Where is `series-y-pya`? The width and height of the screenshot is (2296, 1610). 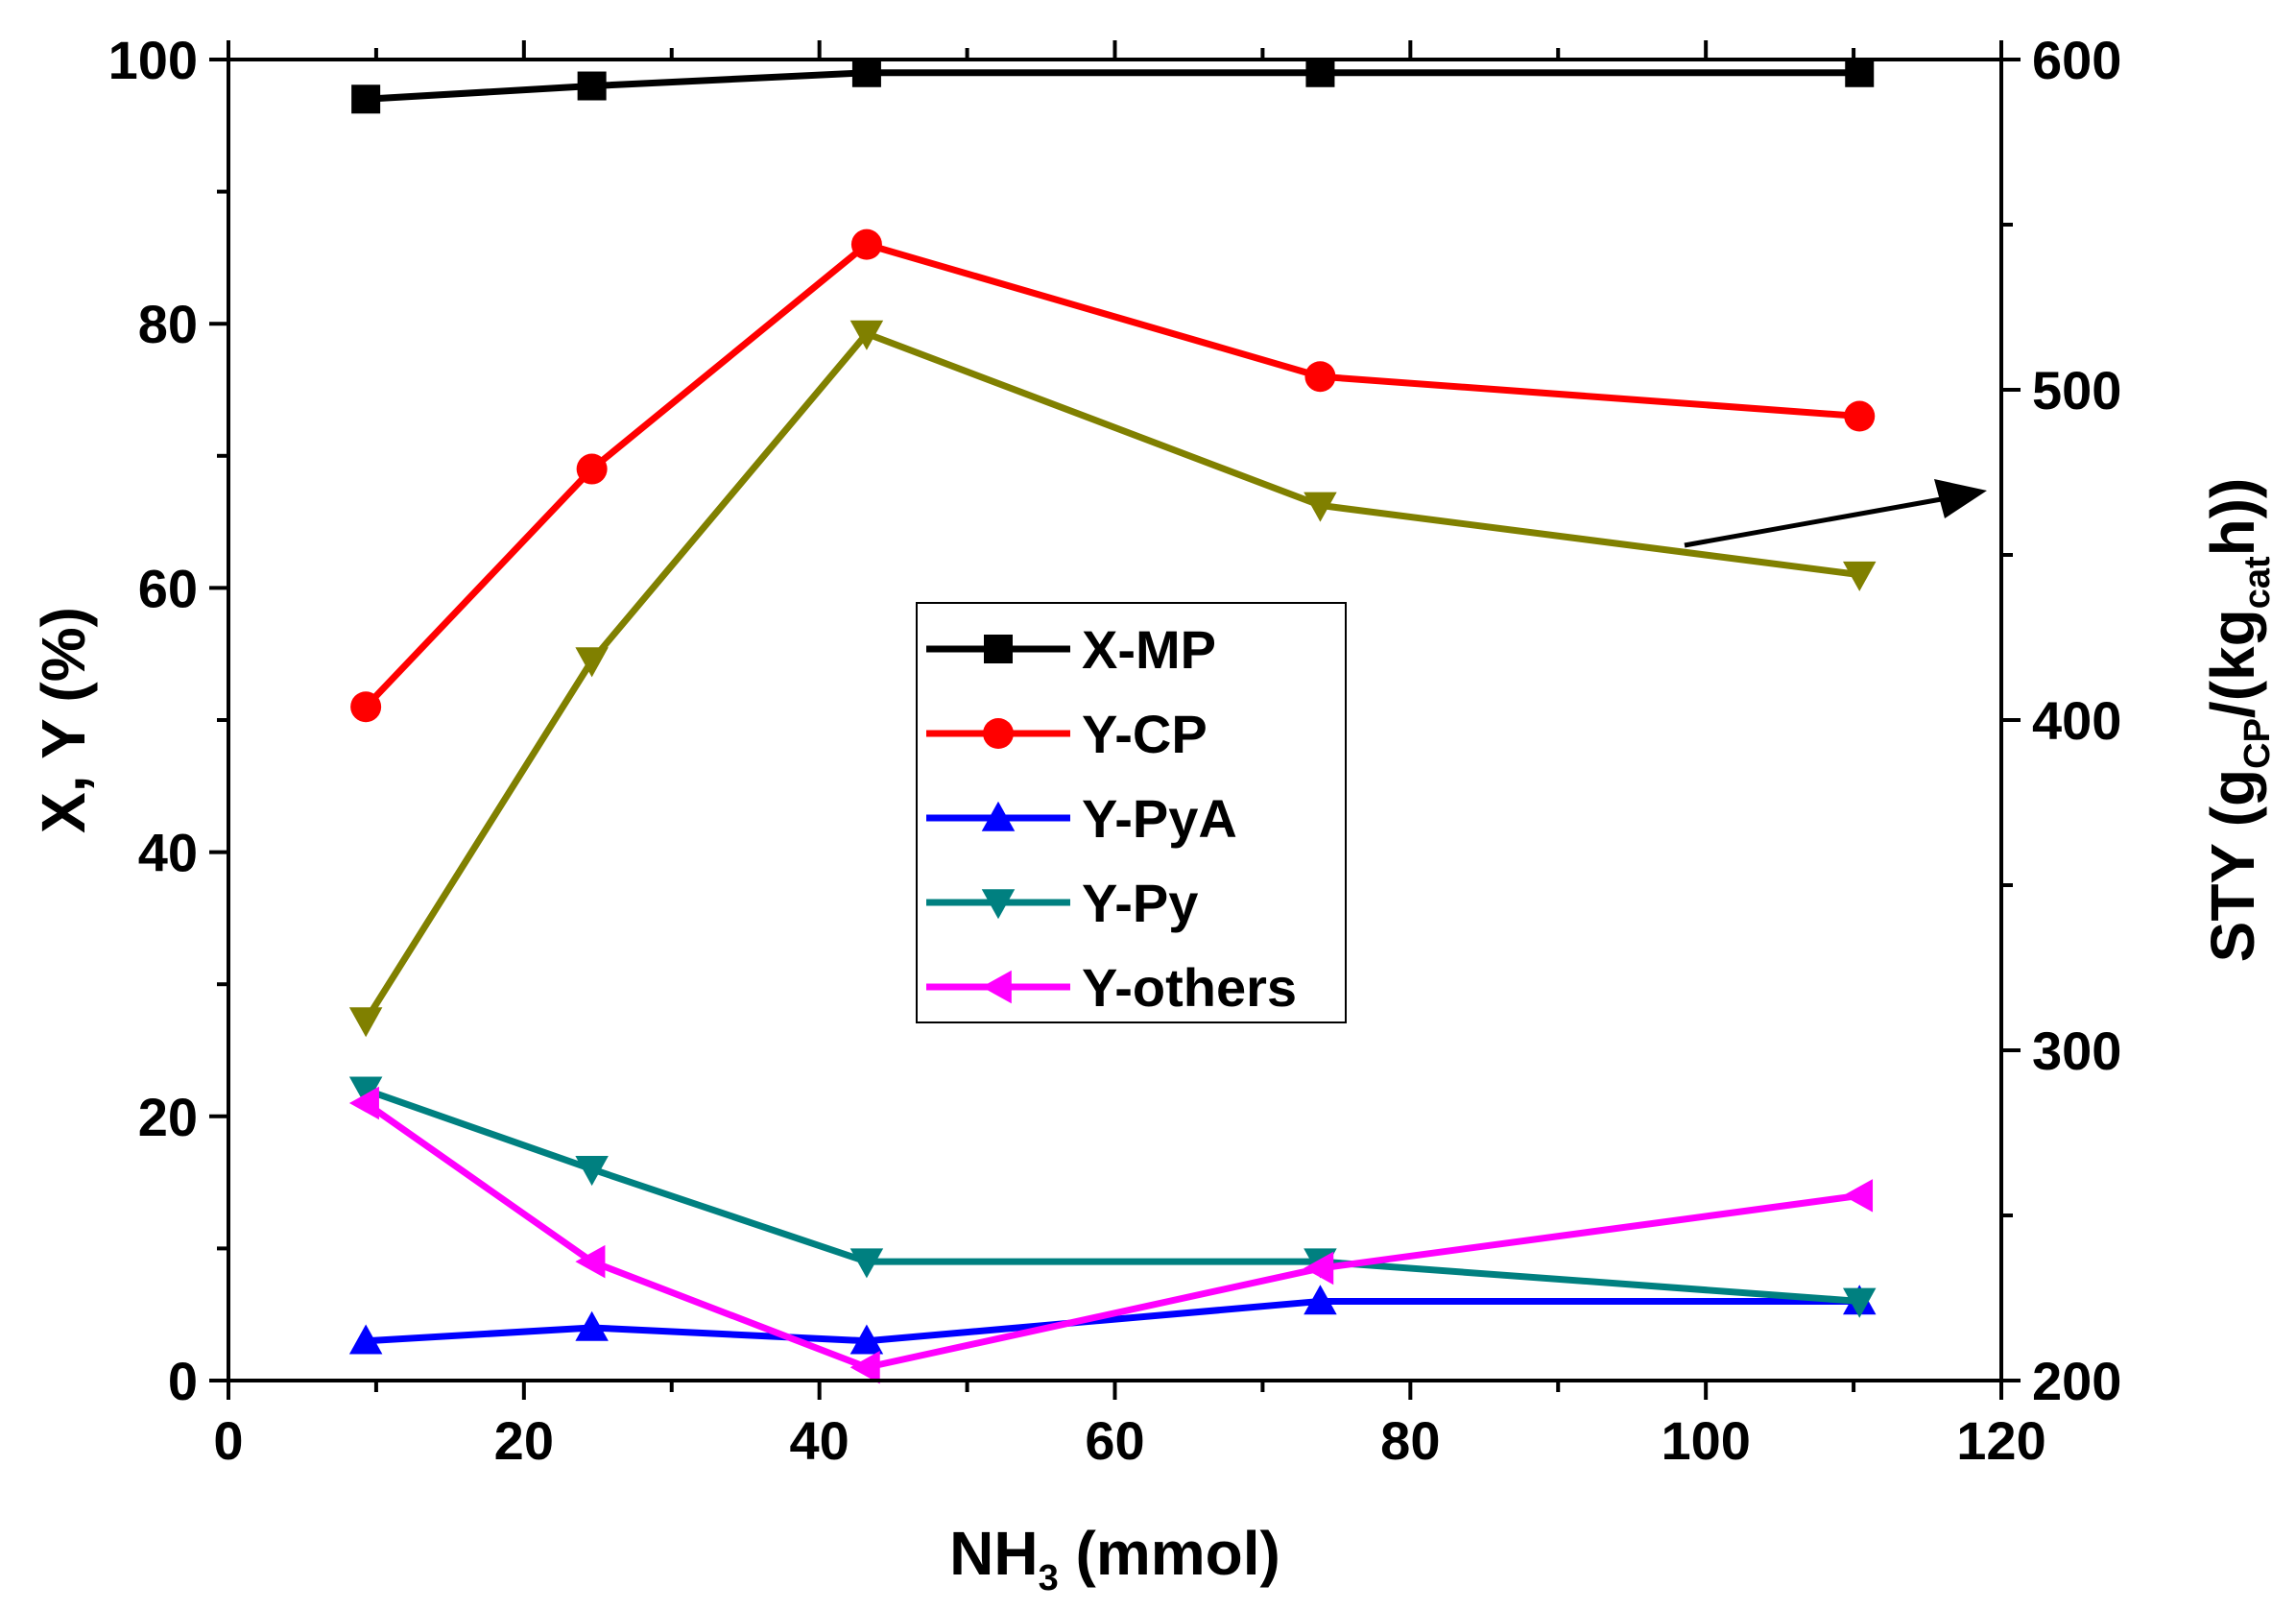
series-y-pya is located at coordinates (1113, 1320).